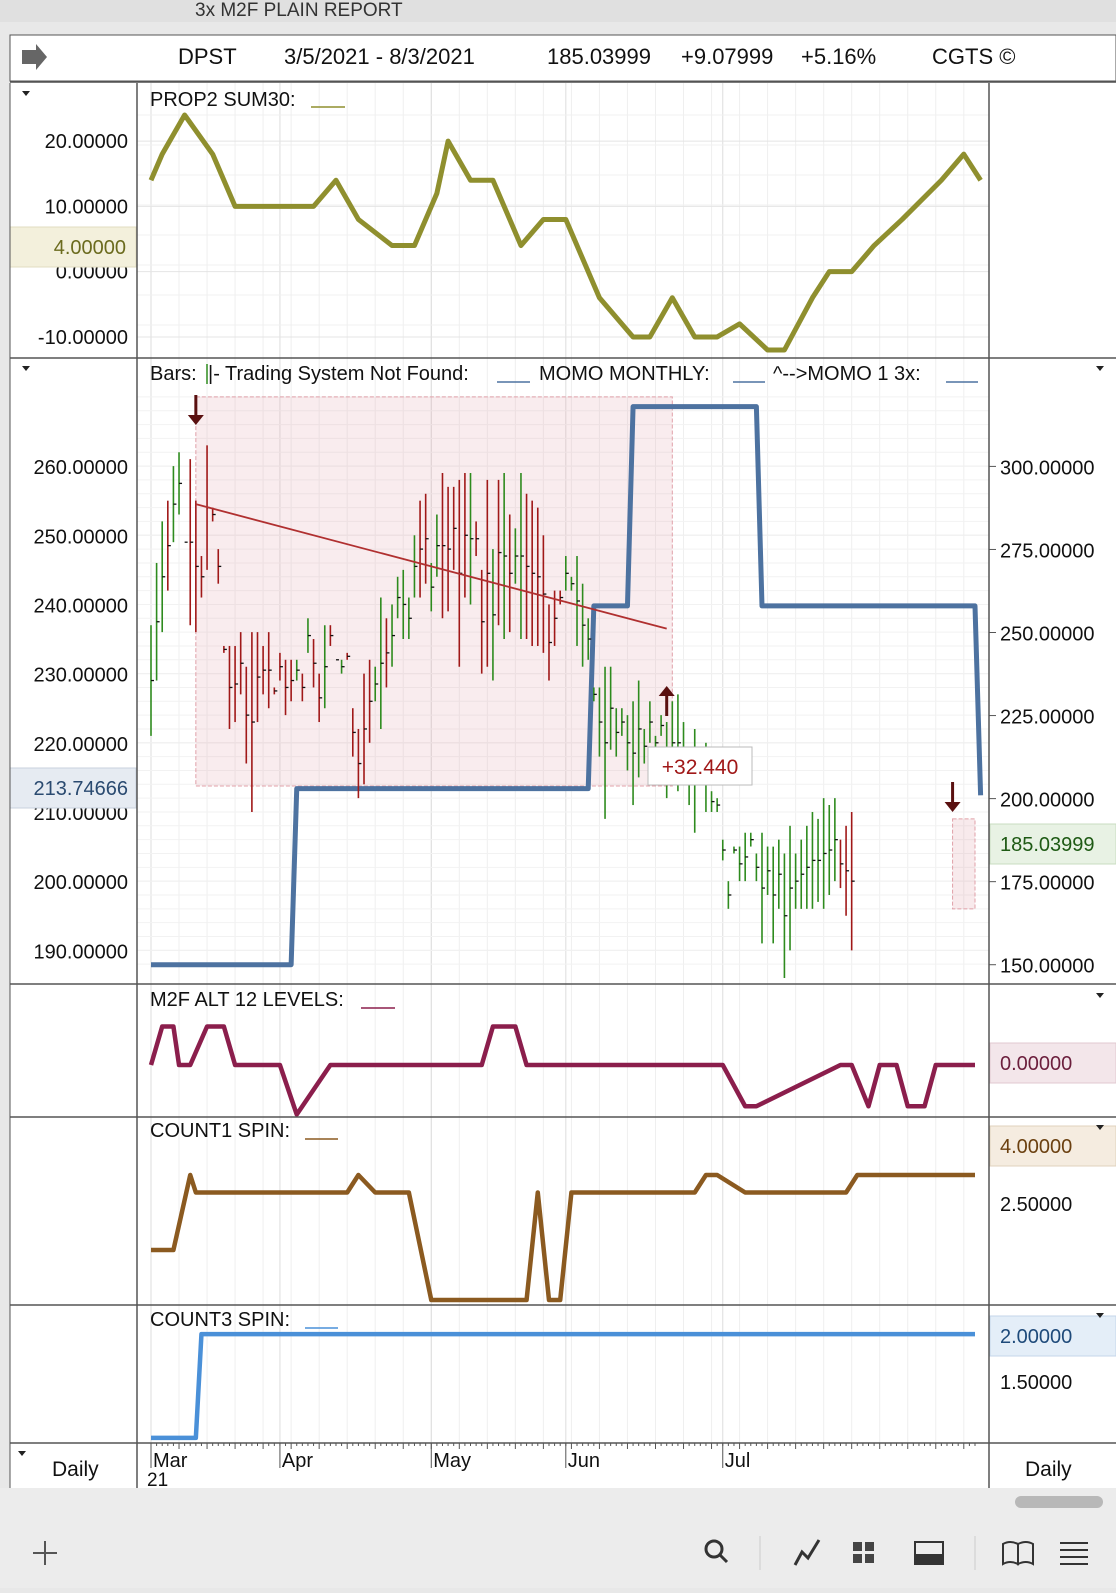 The image size is (1116, 1593). Describe the element at coordinates (1059, 1502) in the screenshot. I see `horizontal-scrollbar` at that location.